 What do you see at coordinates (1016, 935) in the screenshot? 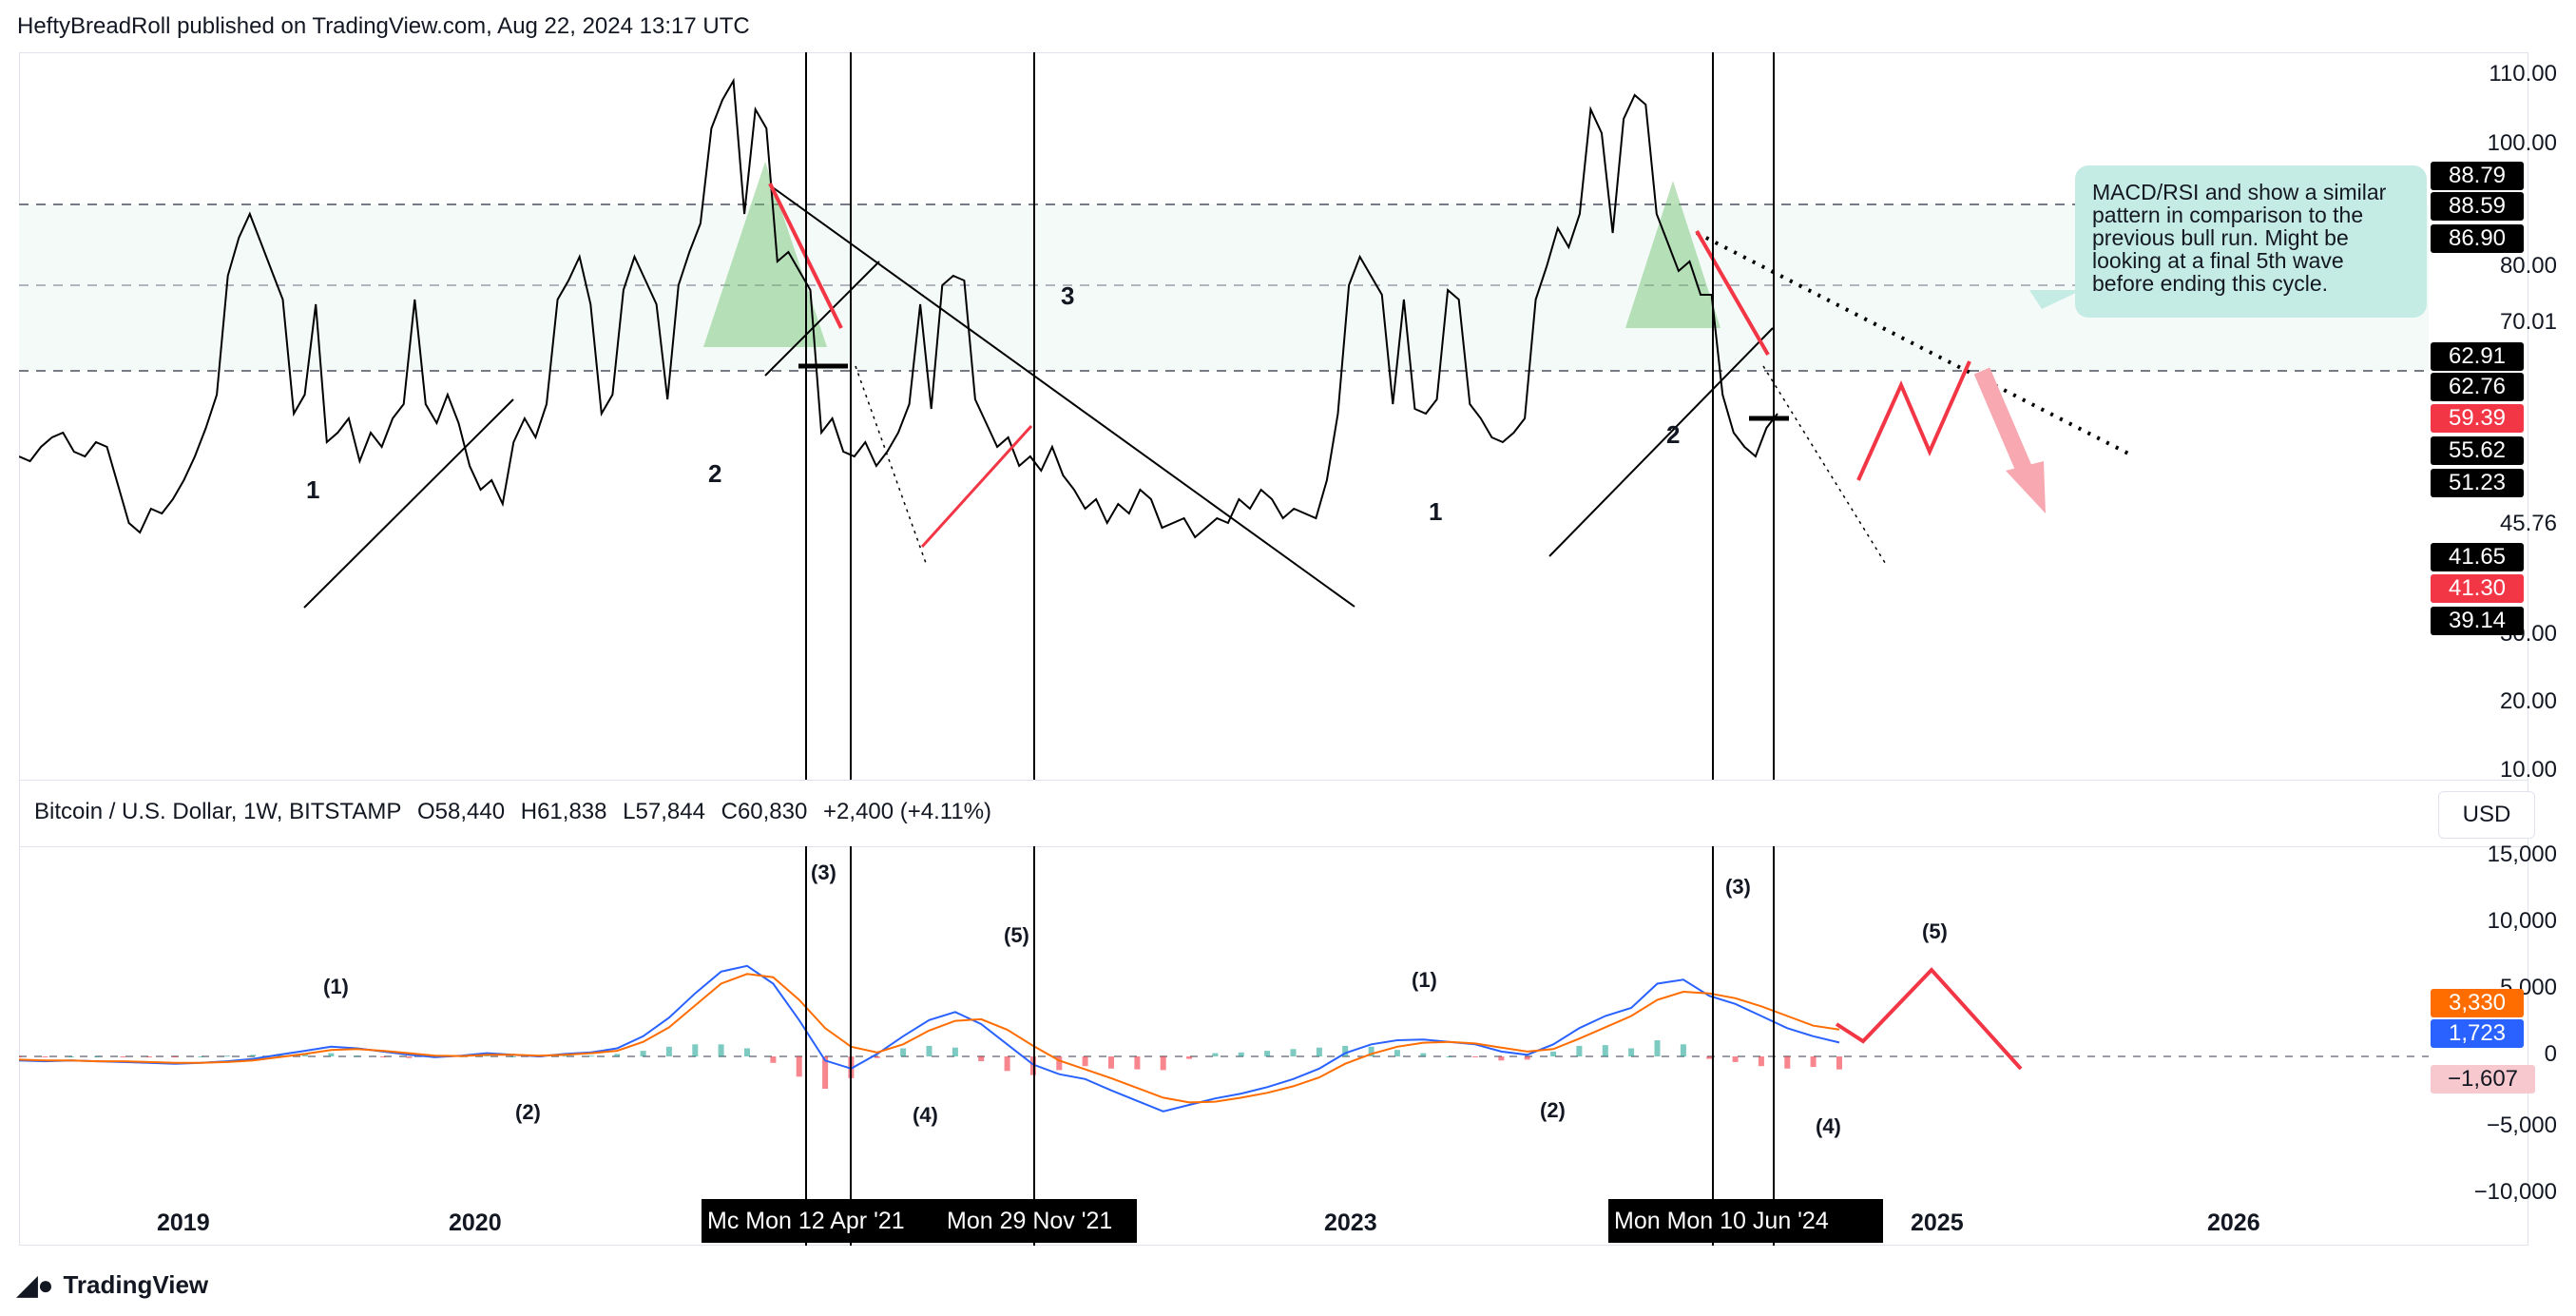
I see `macd-label-5a: (5)` at bounding box center [1016, 935].